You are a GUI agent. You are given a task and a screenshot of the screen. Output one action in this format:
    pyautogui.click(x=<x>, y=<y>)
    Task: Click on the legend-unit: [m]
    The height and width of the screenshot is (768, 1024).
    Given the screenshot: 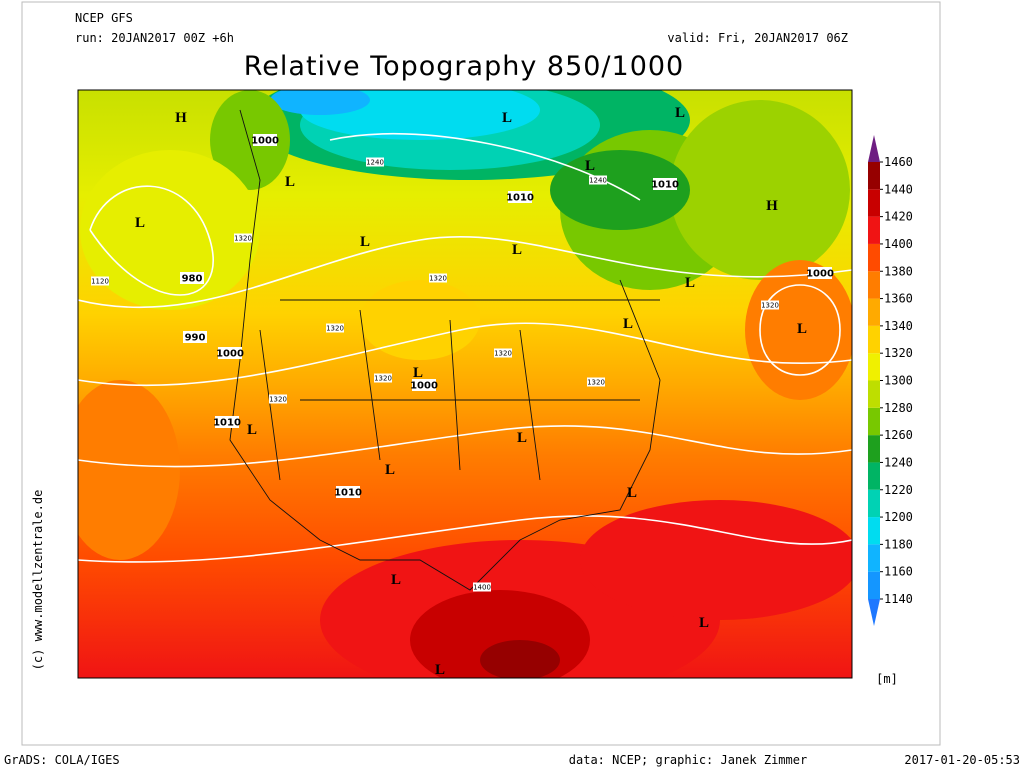 What is the action you would take?
    pyautogui.click(x=887, y=679)
    